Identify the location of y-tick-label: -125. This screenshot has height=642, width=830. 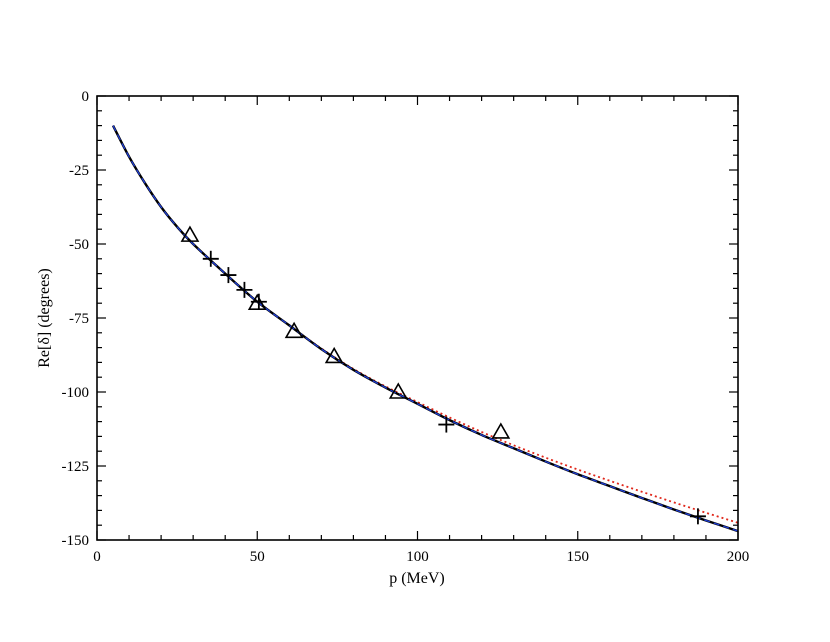
(76, 467).